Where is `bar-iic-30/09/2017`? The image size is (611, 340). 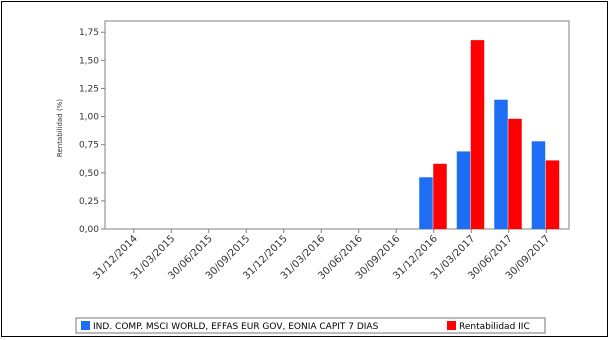
bar-iic-30/09/2017 is located at coordinates (552, 194).